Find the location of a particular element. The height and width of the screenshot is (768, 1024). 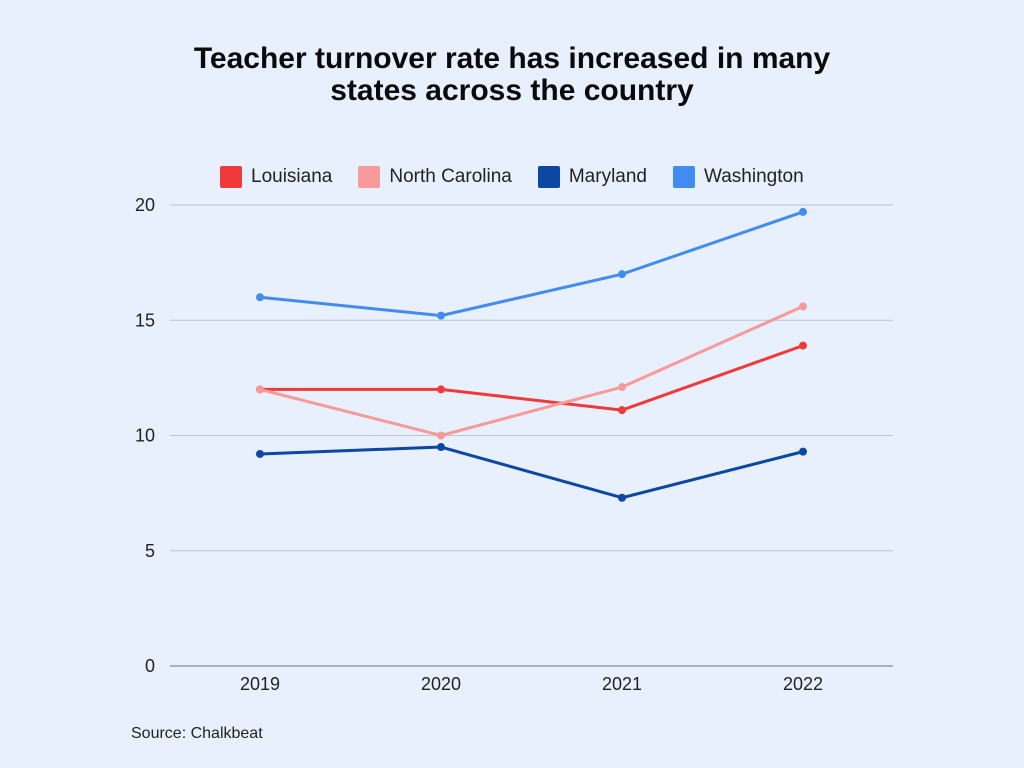

x-tick-label-2022: 2022 is located at coordinates (803, 684).